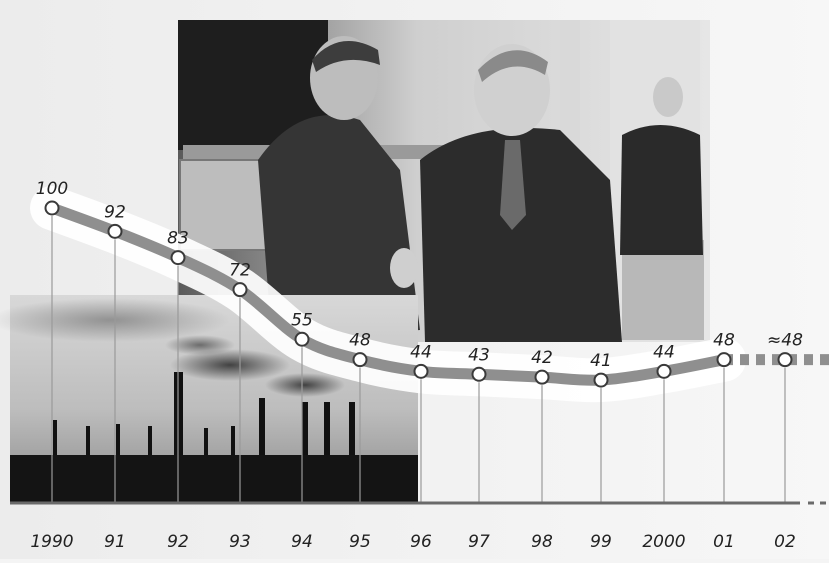  I want to click on point-label-02: ≈48, so click(785, 341).